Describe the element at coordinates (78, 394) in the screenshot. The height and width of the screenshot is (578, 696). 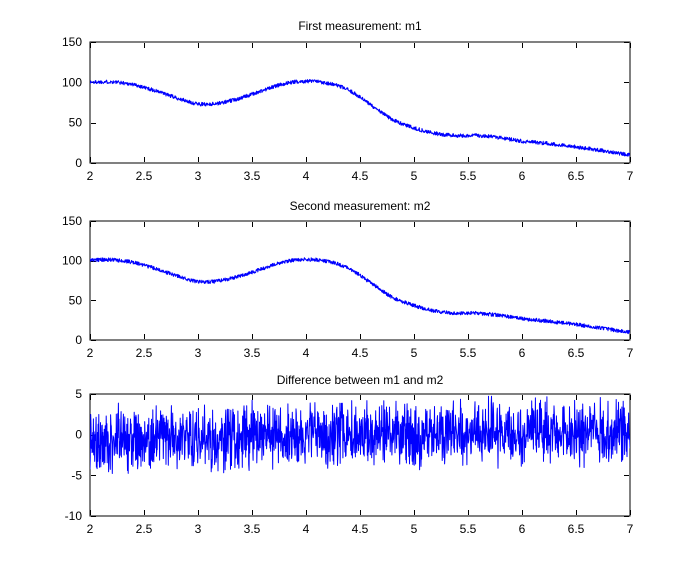
I see `y-tick-label: 5` at that location.